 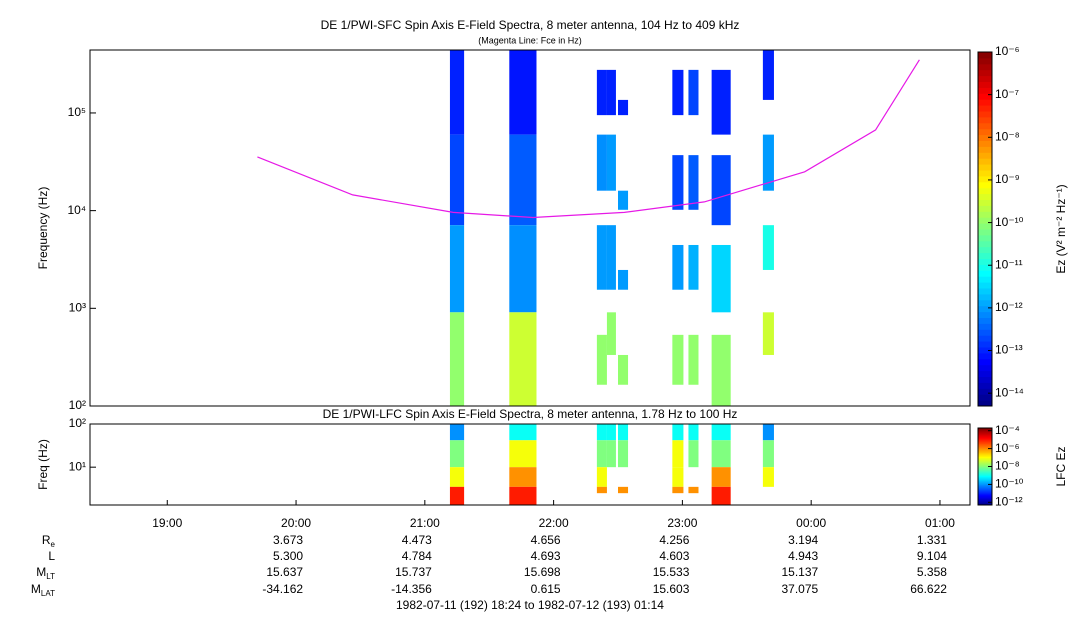 I want to click on x-tick-label: 21:00, so click(x=425, y=523).